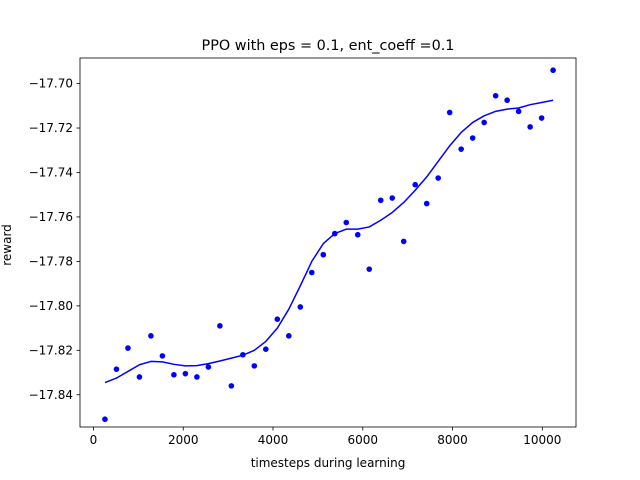 The height and width of the screenshot is (480, 640). I want to click on y-tick-label: −17.76, so click(51, 217).